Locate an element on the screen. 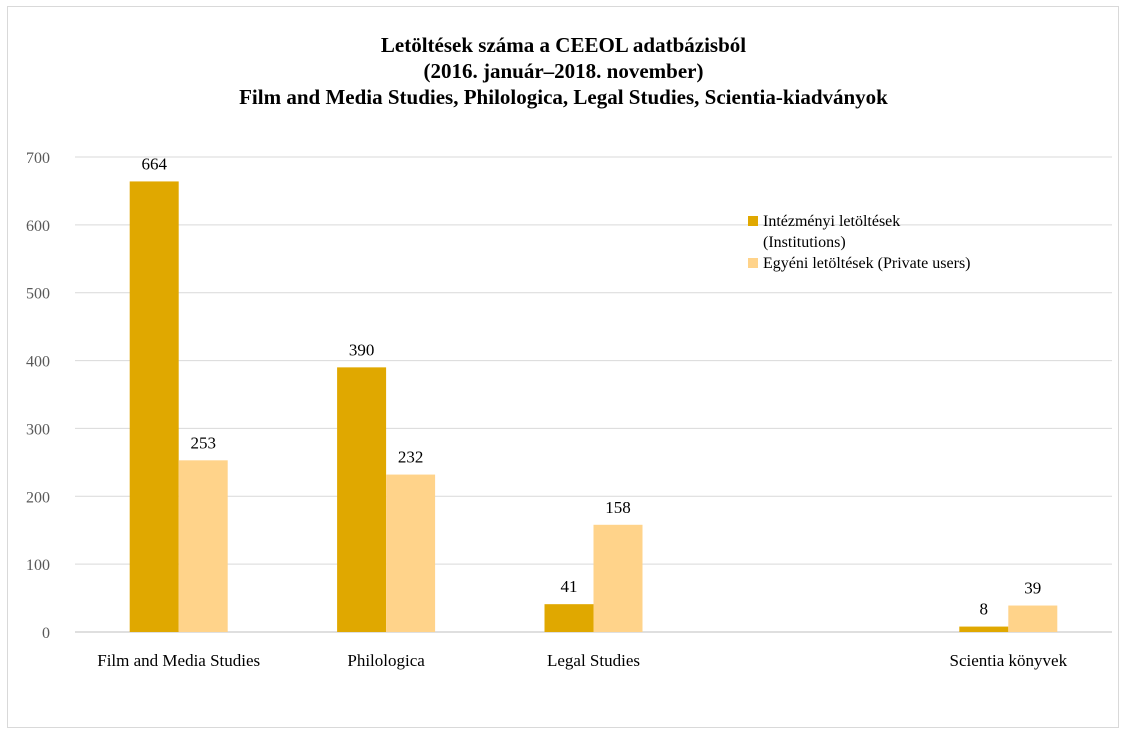 The width and height of the screenshot is (1127, 734). y-tick-label-0: 0 is located at coordinates (46, 633).